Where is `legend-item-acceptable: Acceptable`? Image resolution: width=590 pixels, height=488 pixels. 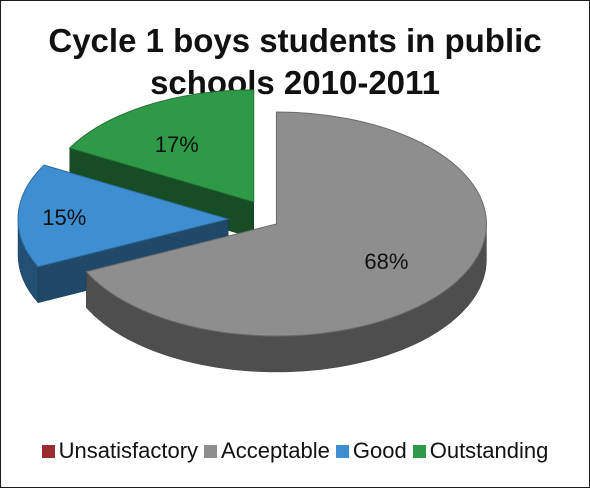
legend-item-acceptable: Acceptable is located at coordinates (267, 451).